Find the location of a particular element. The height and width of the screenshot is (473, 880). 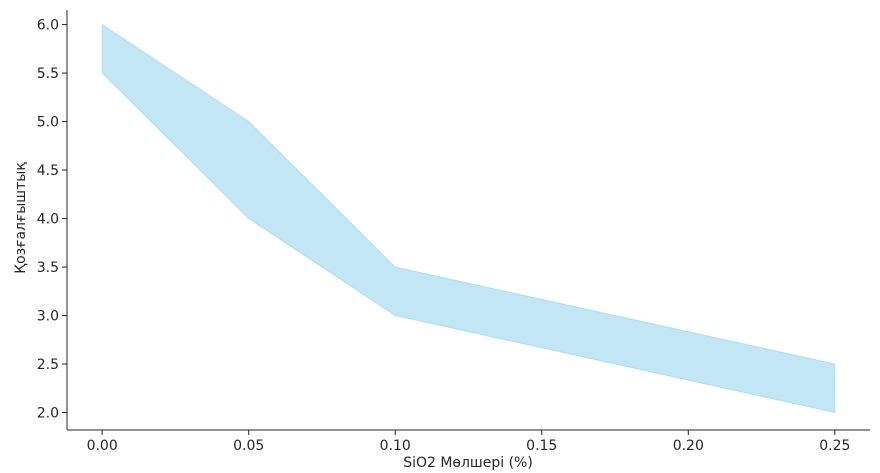

x-tick-label: 0.20 is located at coordinates (688, 446).